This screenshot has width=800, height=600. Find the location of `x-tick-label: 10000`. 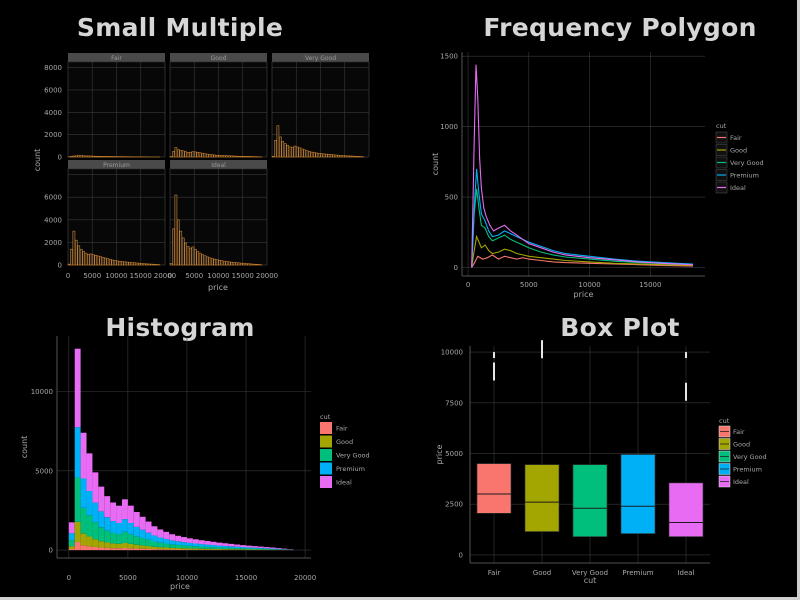

x-tick-label: 10000 is located at coordinates (187, 578).